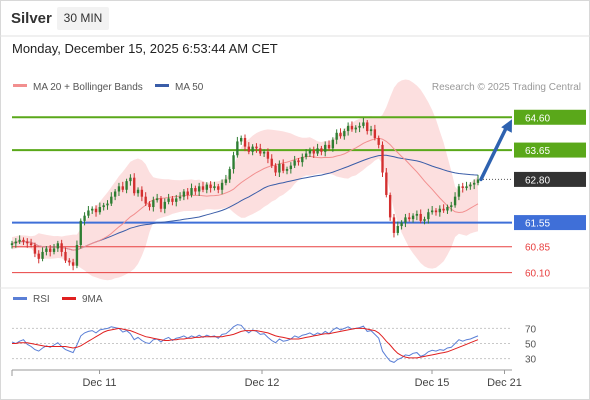  Describe the element at coordinates (295, 18) in the screenshot. I see `header: Silver 30 MIN` at that location.